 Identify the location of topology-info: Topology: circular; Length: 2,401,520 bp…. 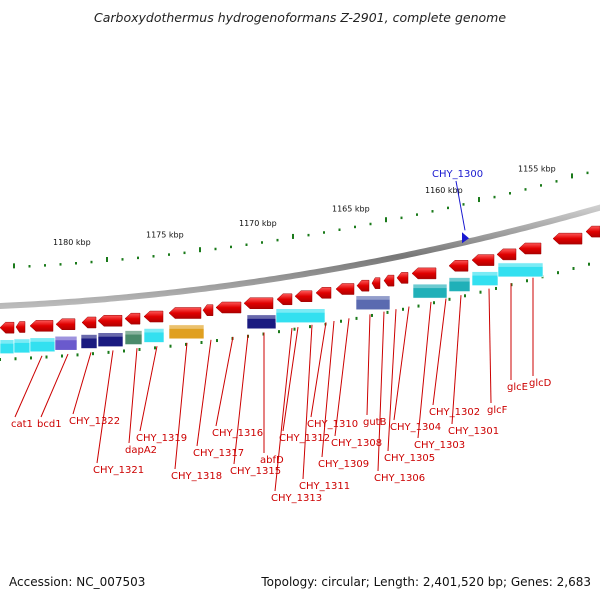
(426, 582).